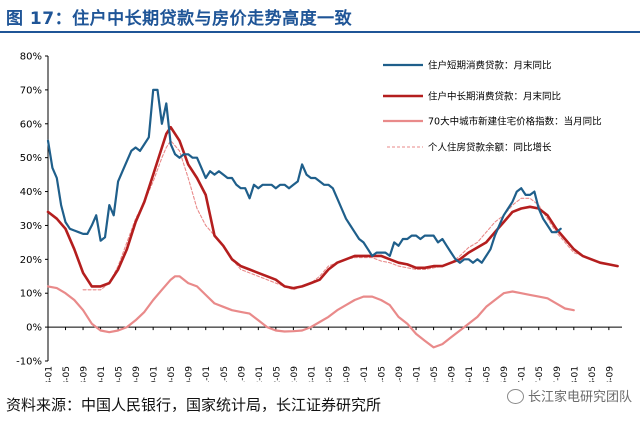  Describe the element at coordinates (540, 374) in the screenshot. I see `x-tick-label: 2017-05` at that location.